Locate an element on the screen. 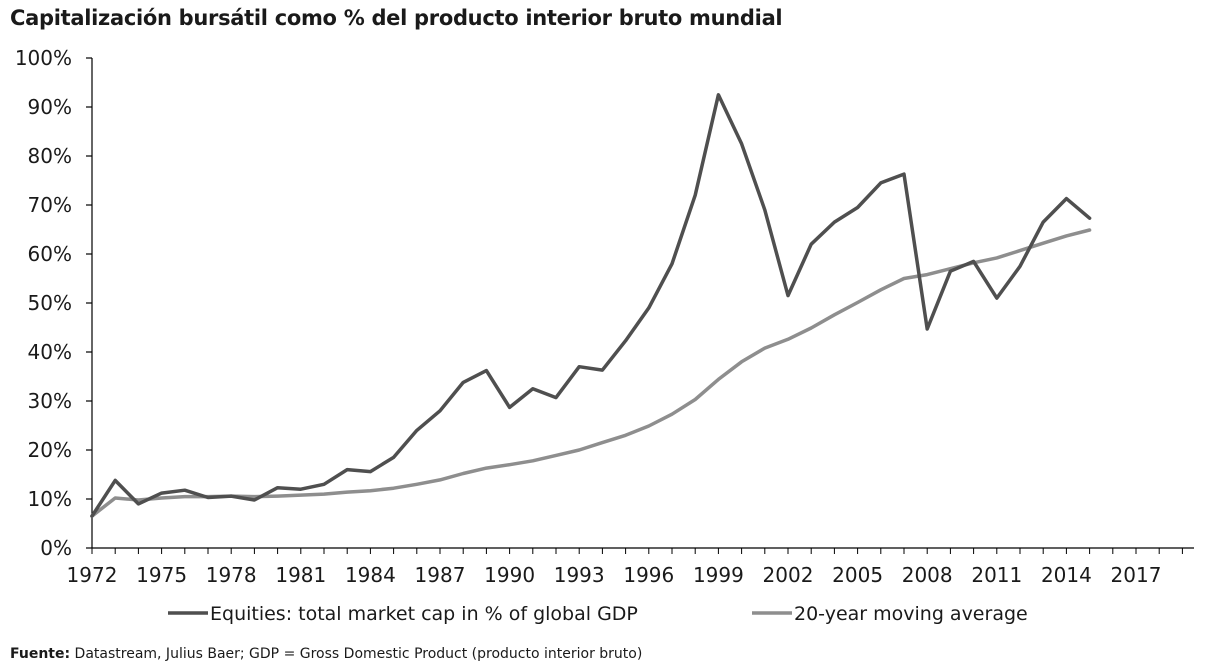 The width and height of the screenshot is (1210, 672). x-tick-label: 1993 is located at coordinates (579, 575).